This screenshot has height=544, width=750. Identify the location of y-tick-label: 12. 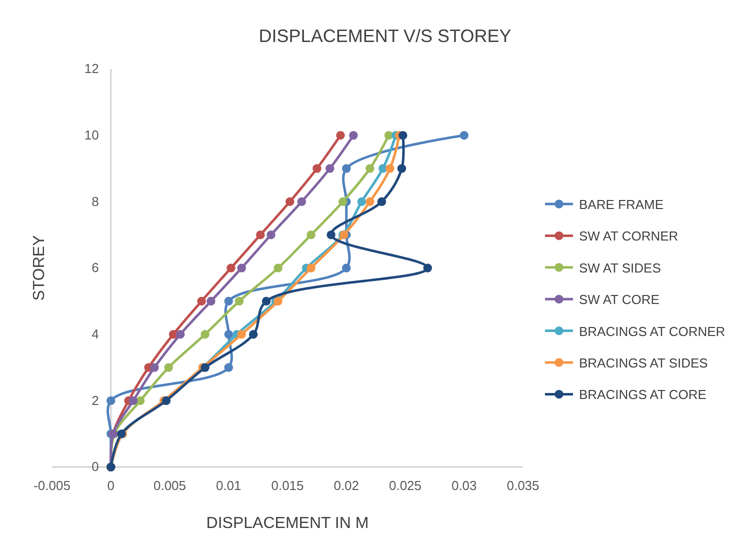
(91, 68).